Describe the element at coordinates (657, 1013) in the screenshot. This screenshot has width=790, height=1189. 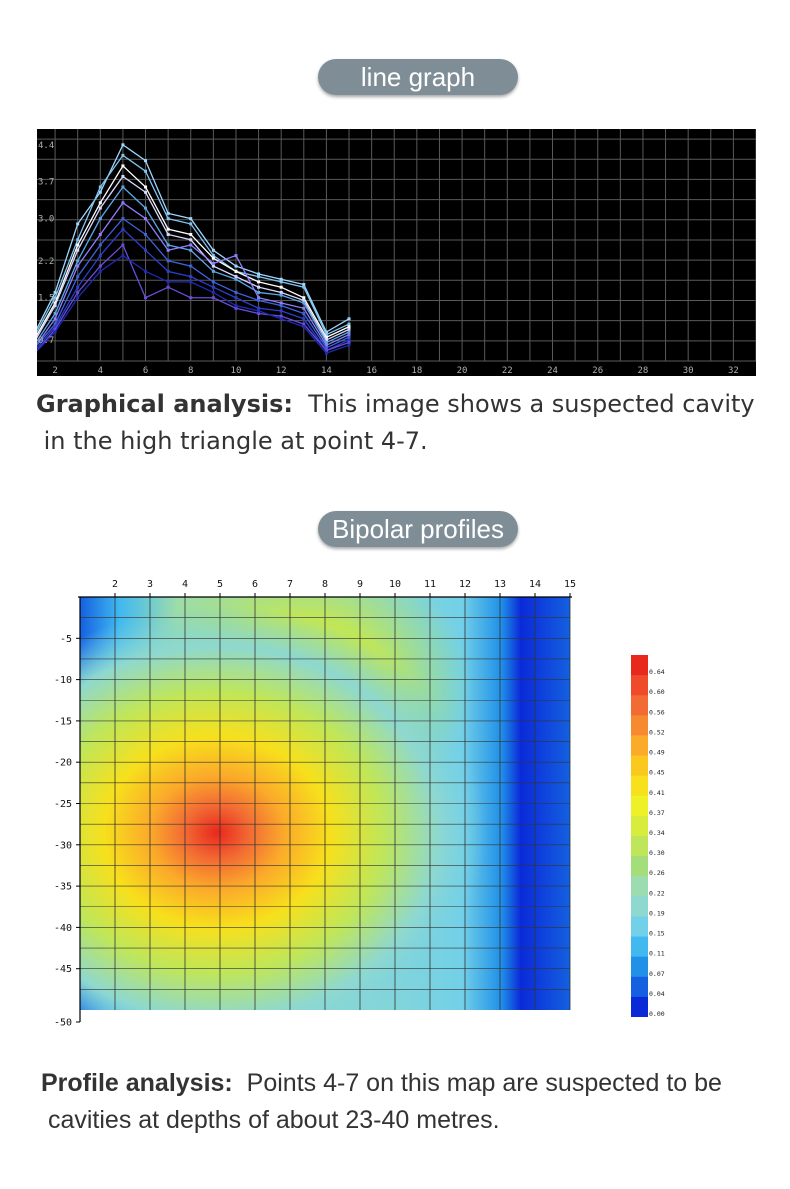
I see `colorbar-label: 0.00` at that location.